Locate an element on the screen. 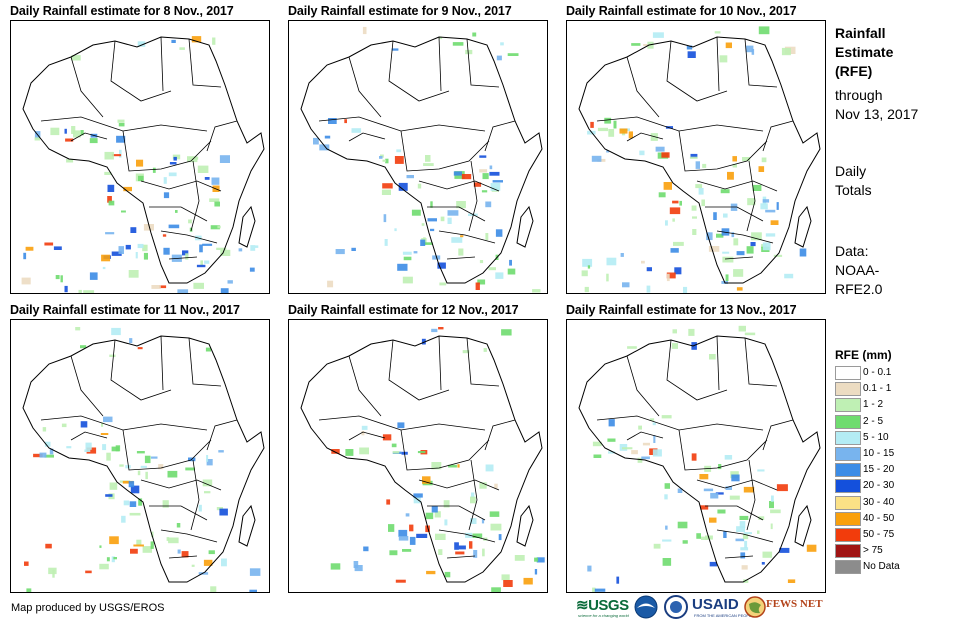 The width and height of the screenshot is (967, 626). rainfall-patches is located at coordinates (427, 159).